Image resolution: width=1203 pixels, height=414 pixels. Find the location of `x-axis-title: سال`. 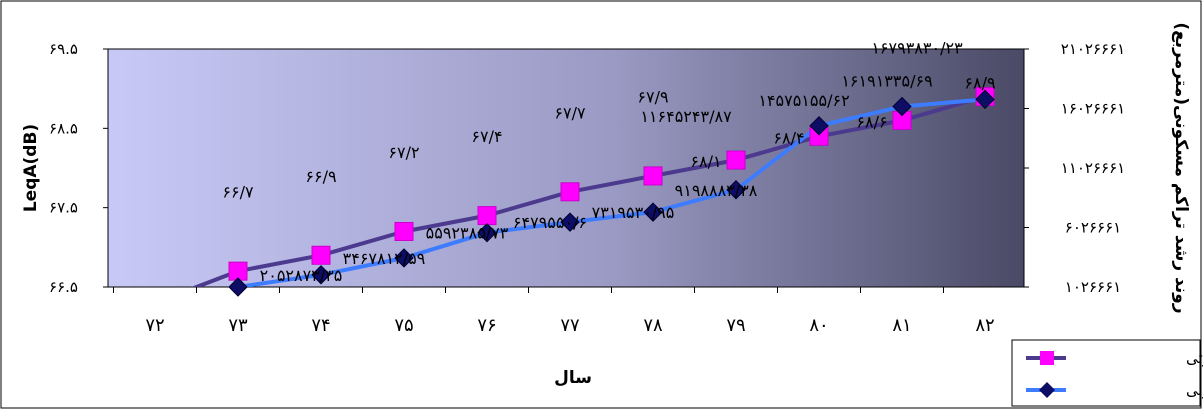

x-axis-title: سال is located at coordinates (573, 378).